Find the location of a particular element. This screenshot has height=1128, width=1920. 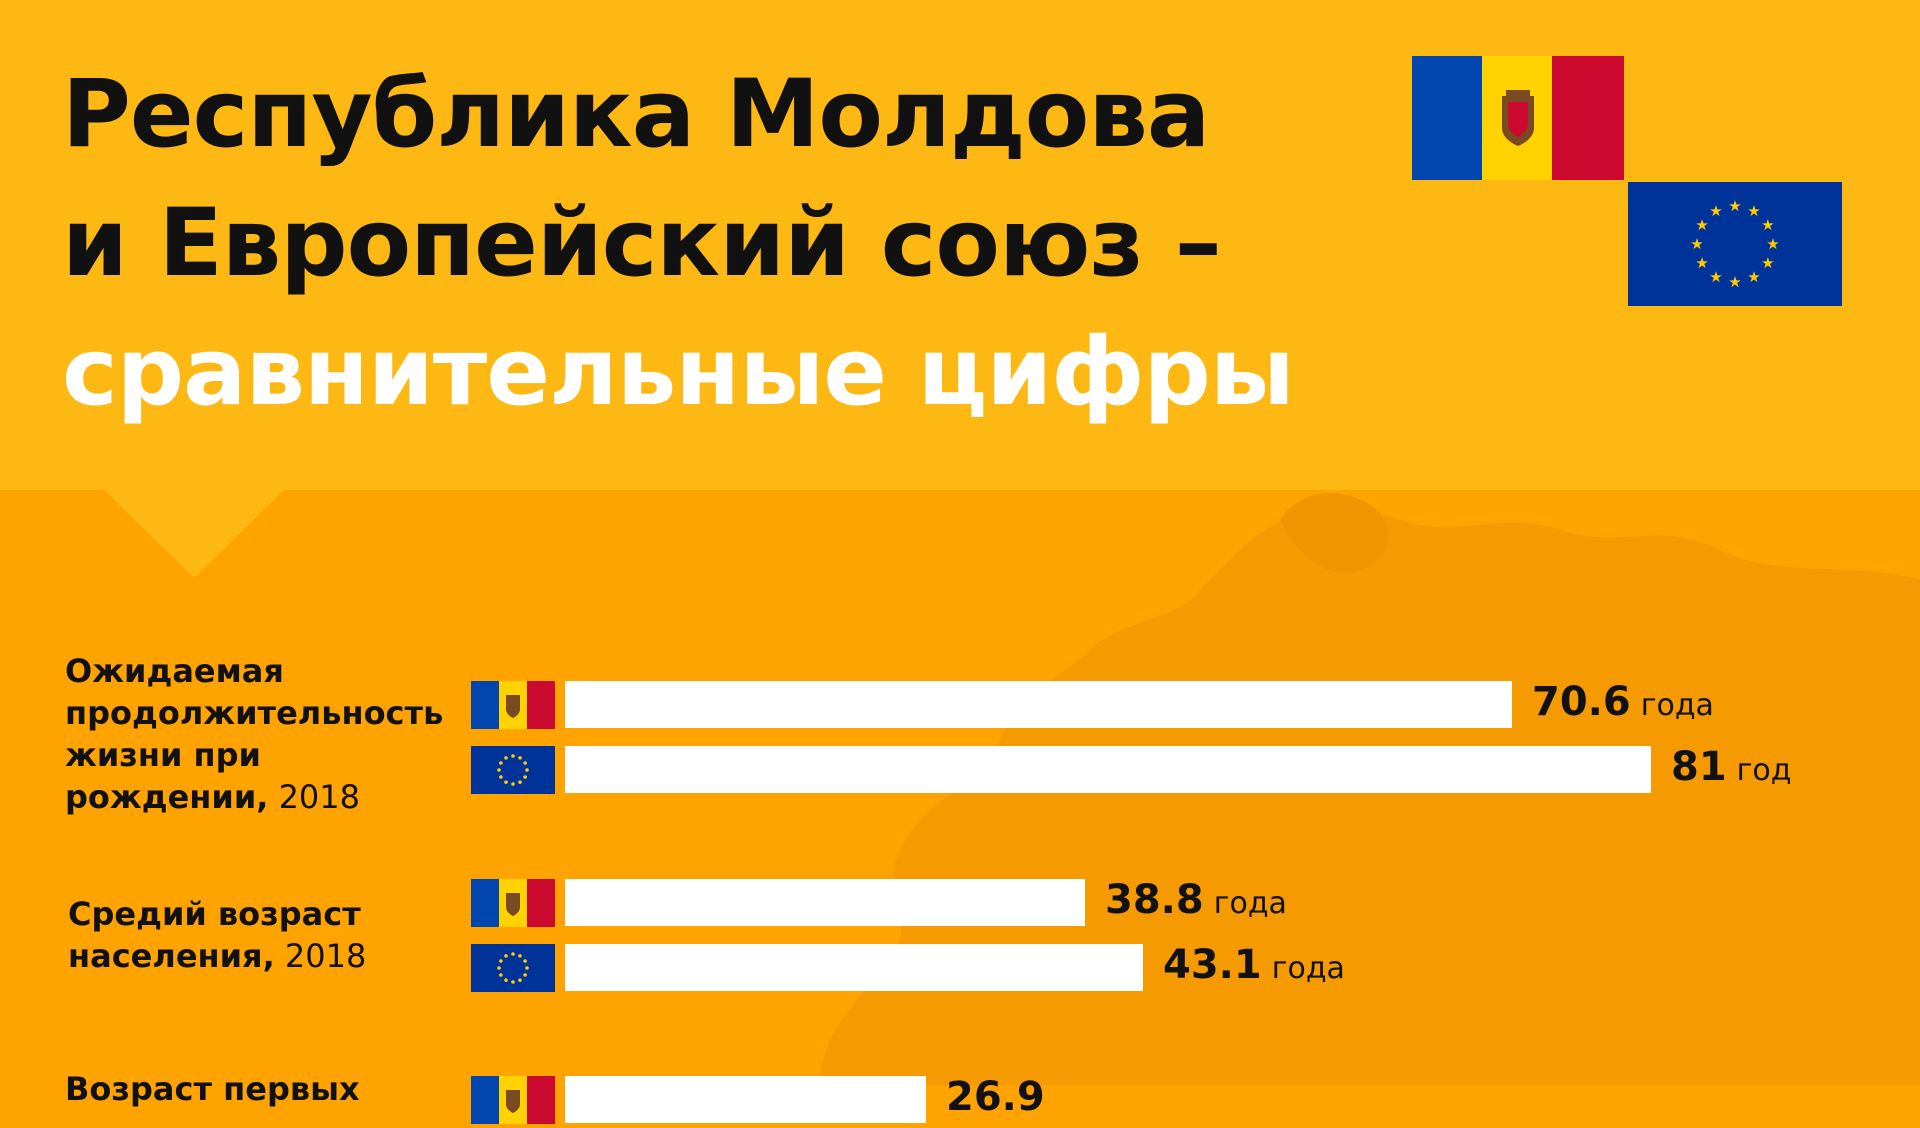

data-label-value: 43.1 is located at coordinates (1212, 965).